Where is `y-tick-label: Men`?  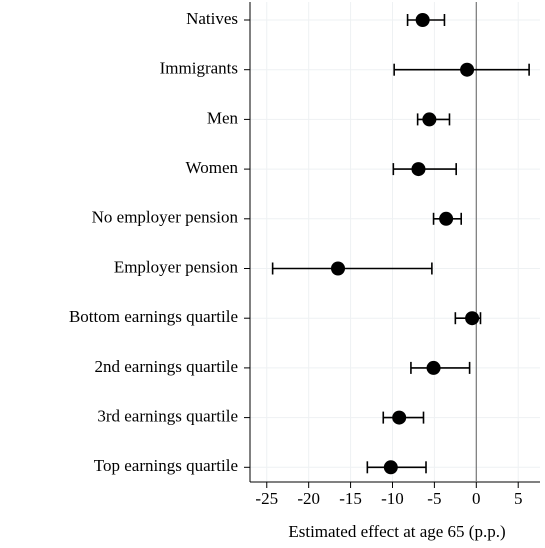
y-tick-label: Men is located at coordinates (223, 117).